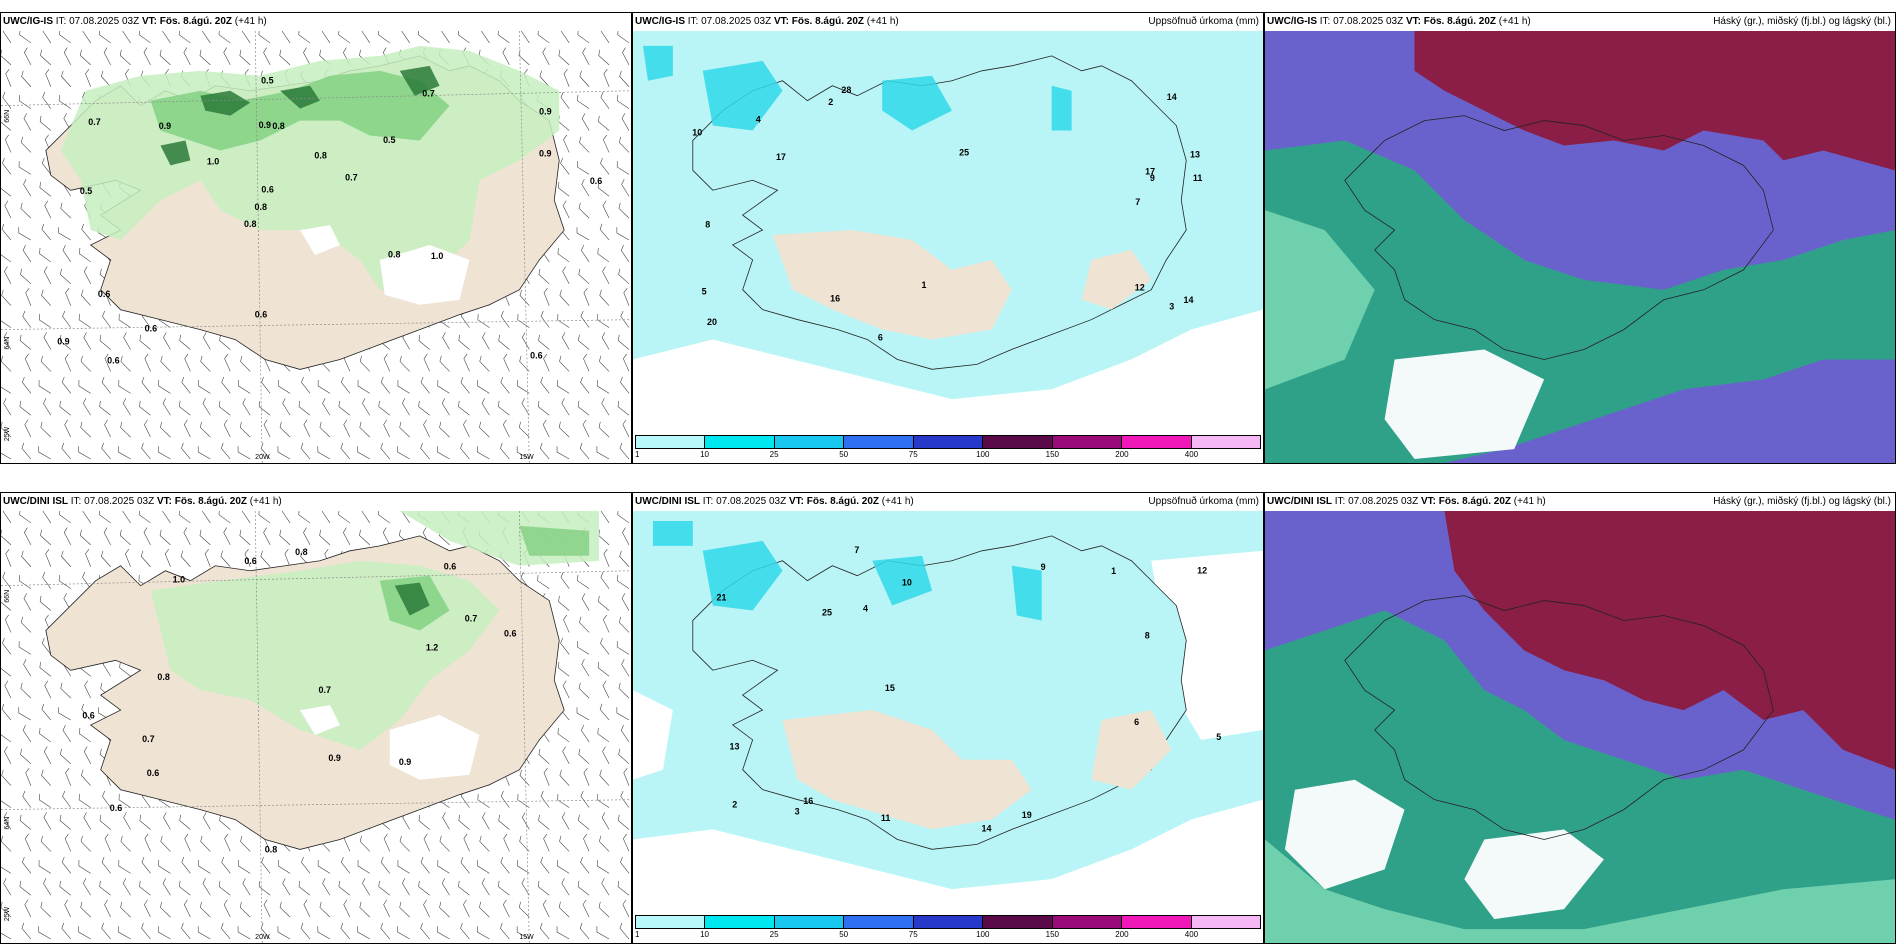 This screenshot has height=950, width=1900. Describe the element at coordinates (740, 922) in the screenshot. I see `colorbar-swatch` at that location.